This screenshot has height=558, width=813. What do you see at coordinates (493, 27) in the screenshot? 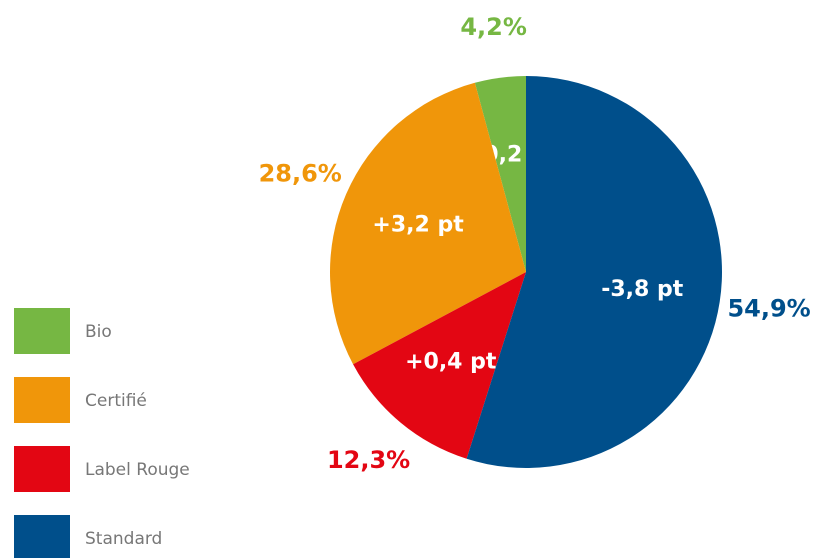
I see `value-label: 4,2%` at bounding box center [493, 27].